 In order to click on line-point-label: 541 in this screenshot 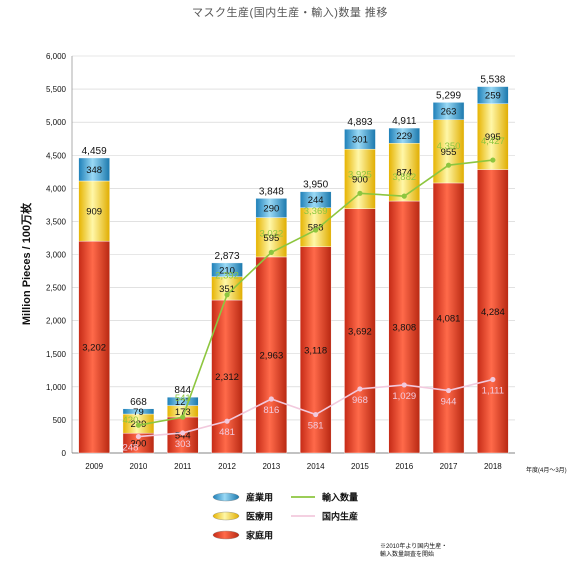, I will do `click(183, 398)`.